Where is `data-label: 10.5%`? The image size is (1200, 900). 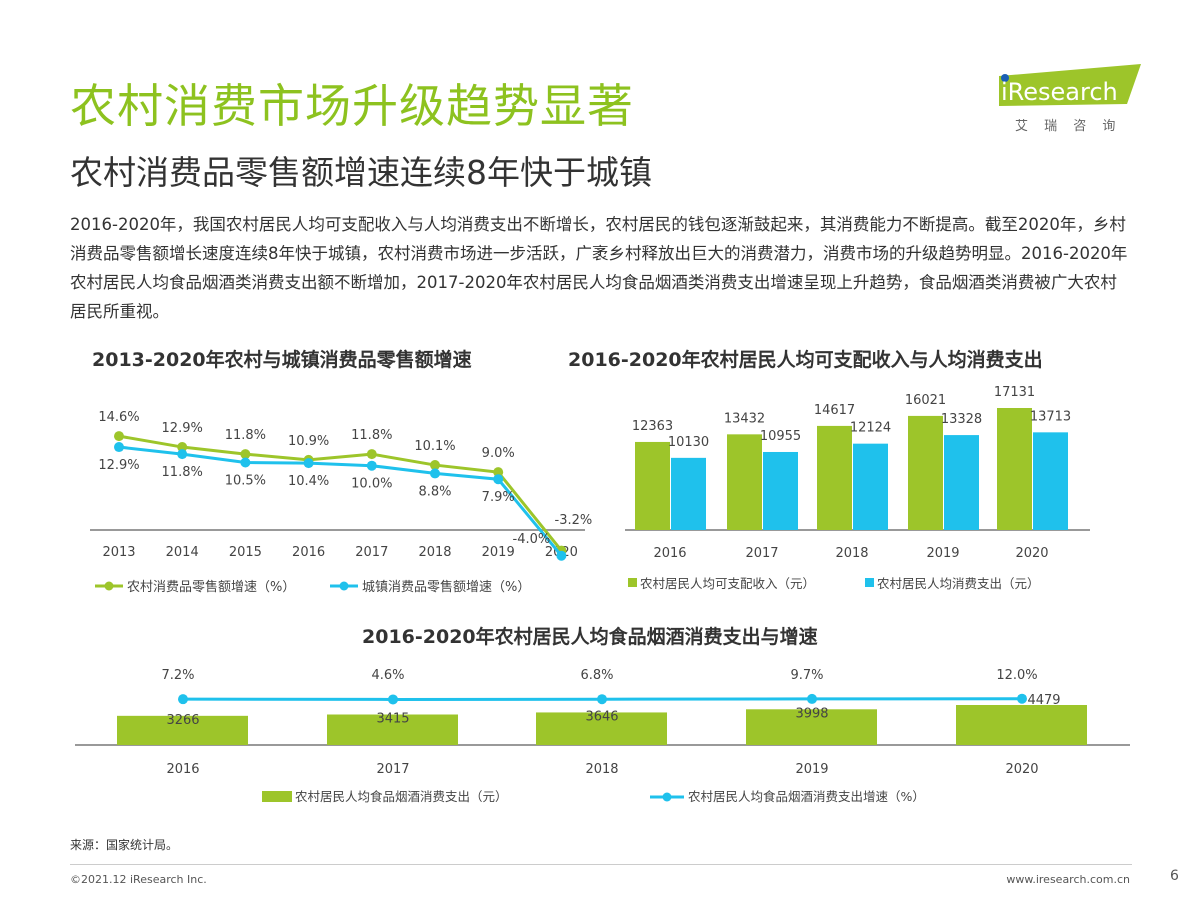 data-label: 10.5% is located at coordinates (245, 480).